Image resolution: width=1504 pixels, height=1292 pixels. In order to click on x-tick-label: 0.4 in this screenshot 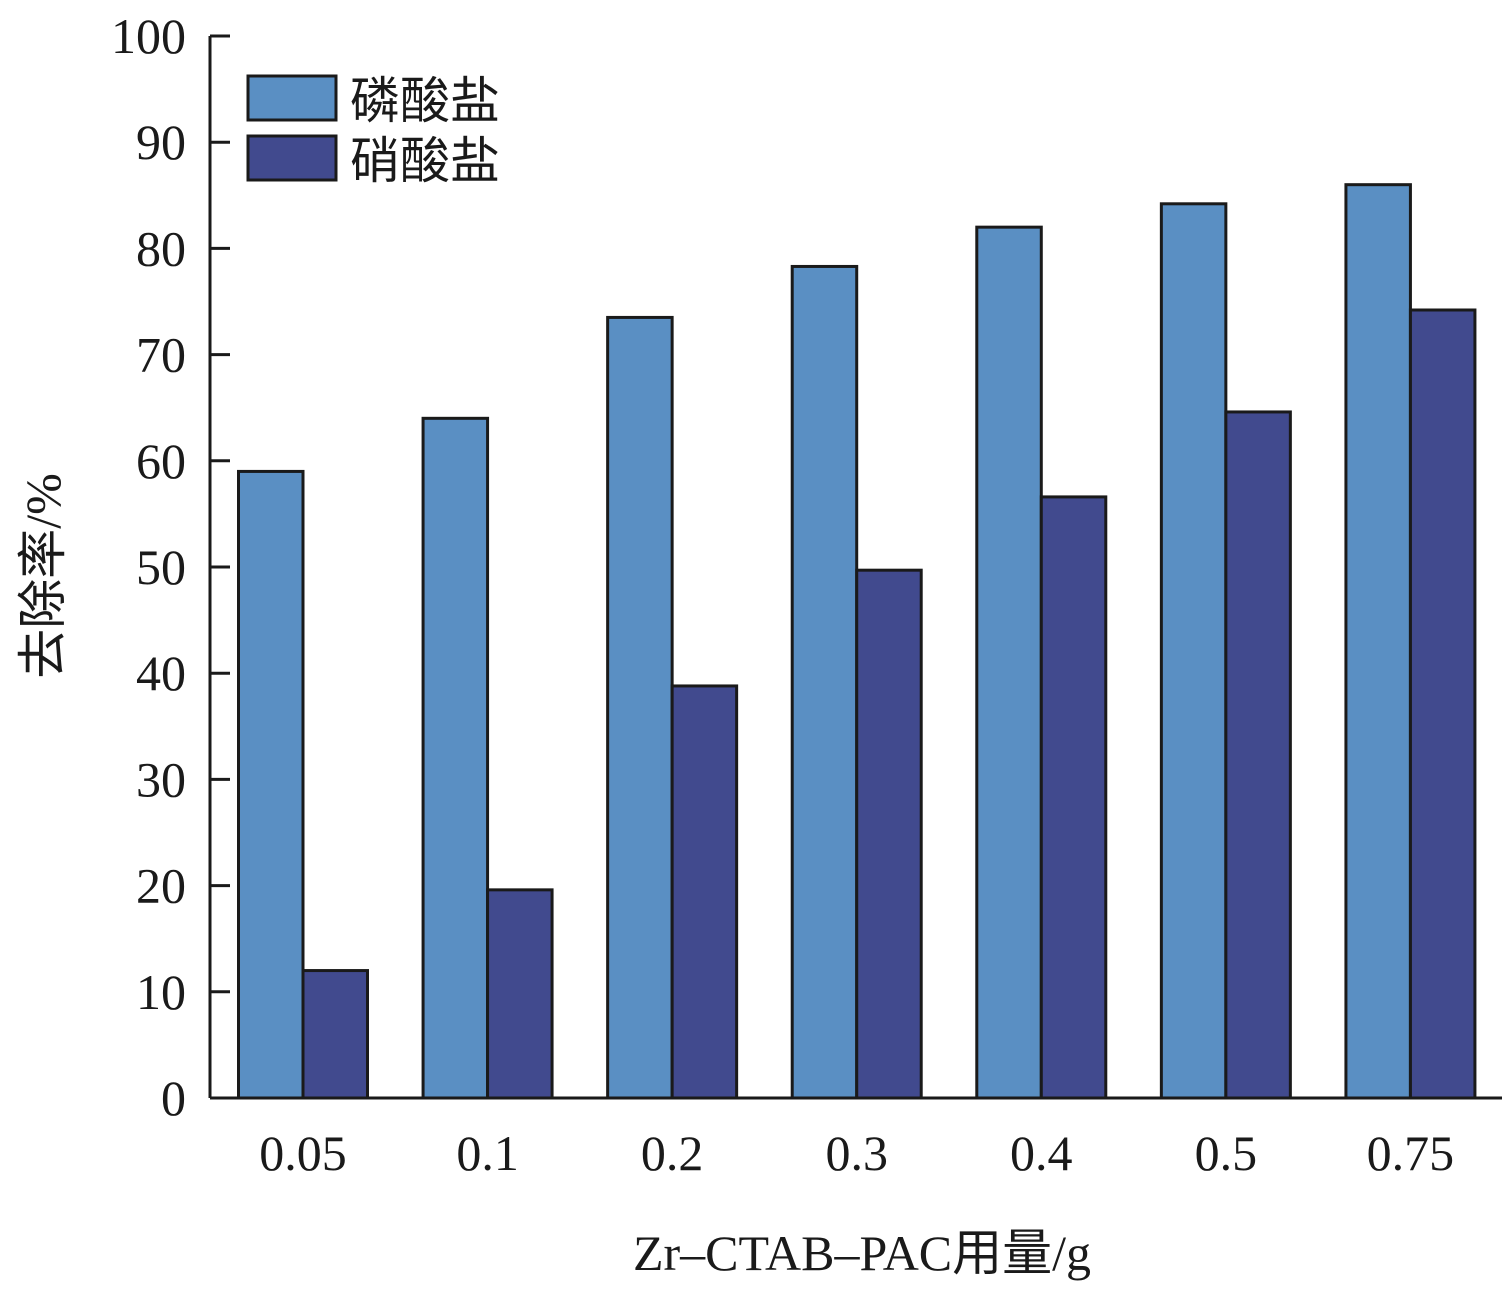, I will do `click(1041, 1153)`.